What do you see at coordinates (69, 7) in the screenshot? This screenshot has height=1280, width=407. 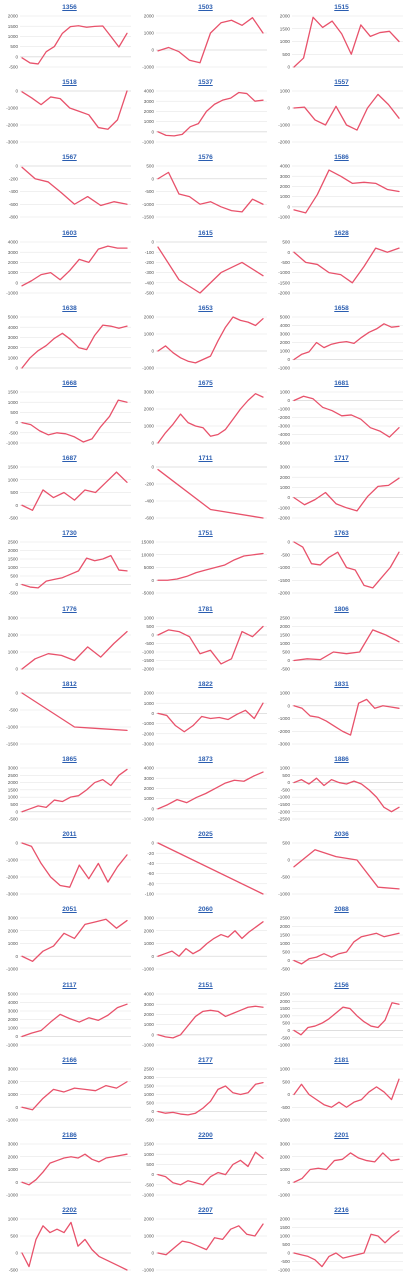 I see `chart-title-link: 1356` at bounding box center [69, 7].